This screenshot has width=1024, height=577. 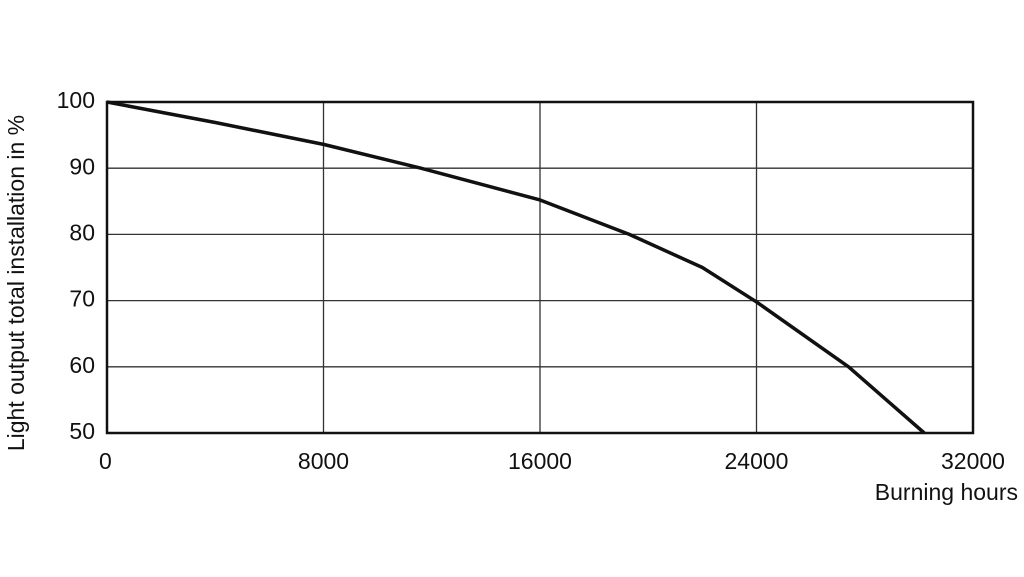 I want to click on x-tick-label: 16000, so click(x=540, y=461).